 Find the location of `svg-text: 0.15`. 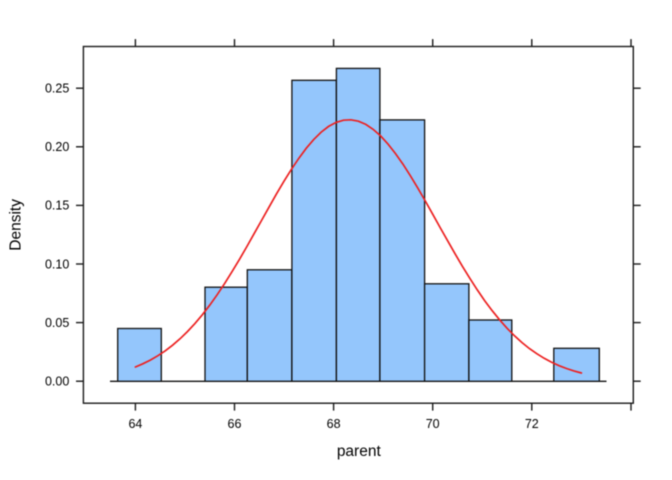

svg-text: 0.15 is located at coordinates (57, 206).